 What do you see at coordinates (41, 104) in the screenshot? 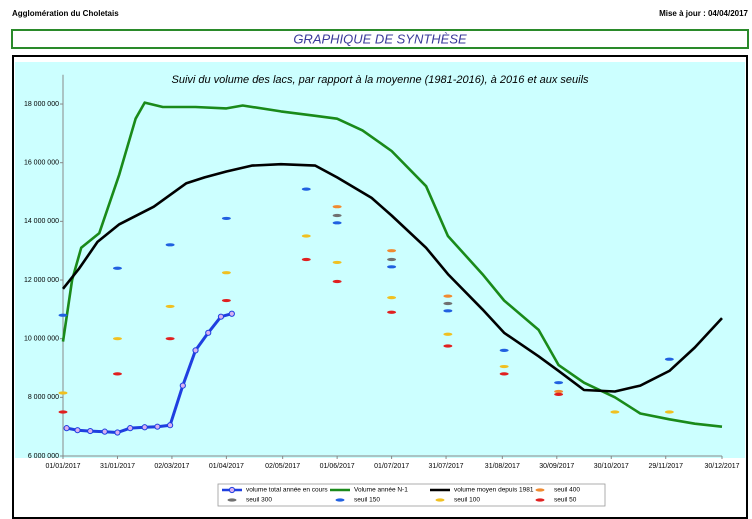
I see `y-tick-label: 18 000 000` at bounding box center [41, 104].